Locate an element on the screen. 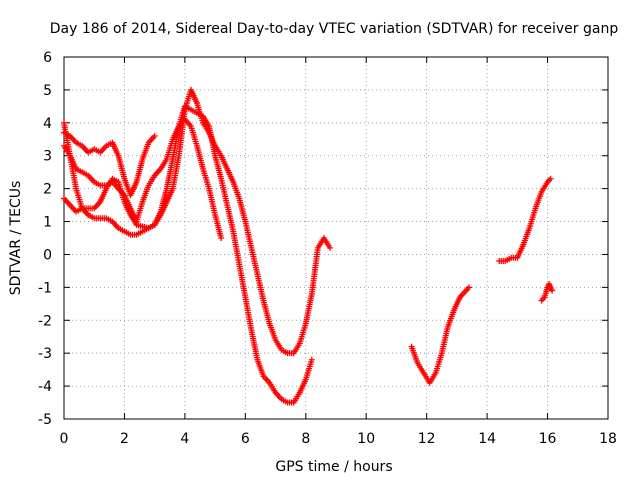 This screenshot has width=640, height=480. y-tick-label: -2 is located at coordinates (45, 321).